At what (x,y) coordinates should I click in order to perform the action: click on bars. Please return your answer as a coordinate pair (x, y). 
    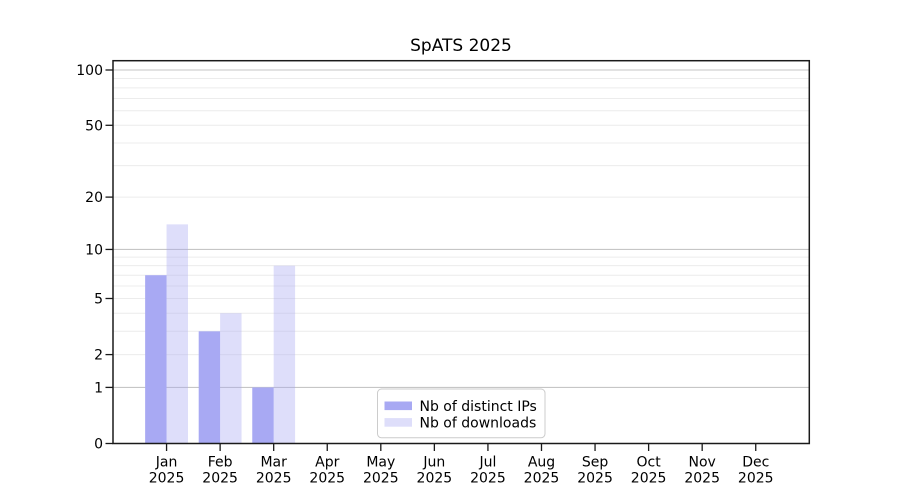
    Looking at the image, I should click on (220, 334).